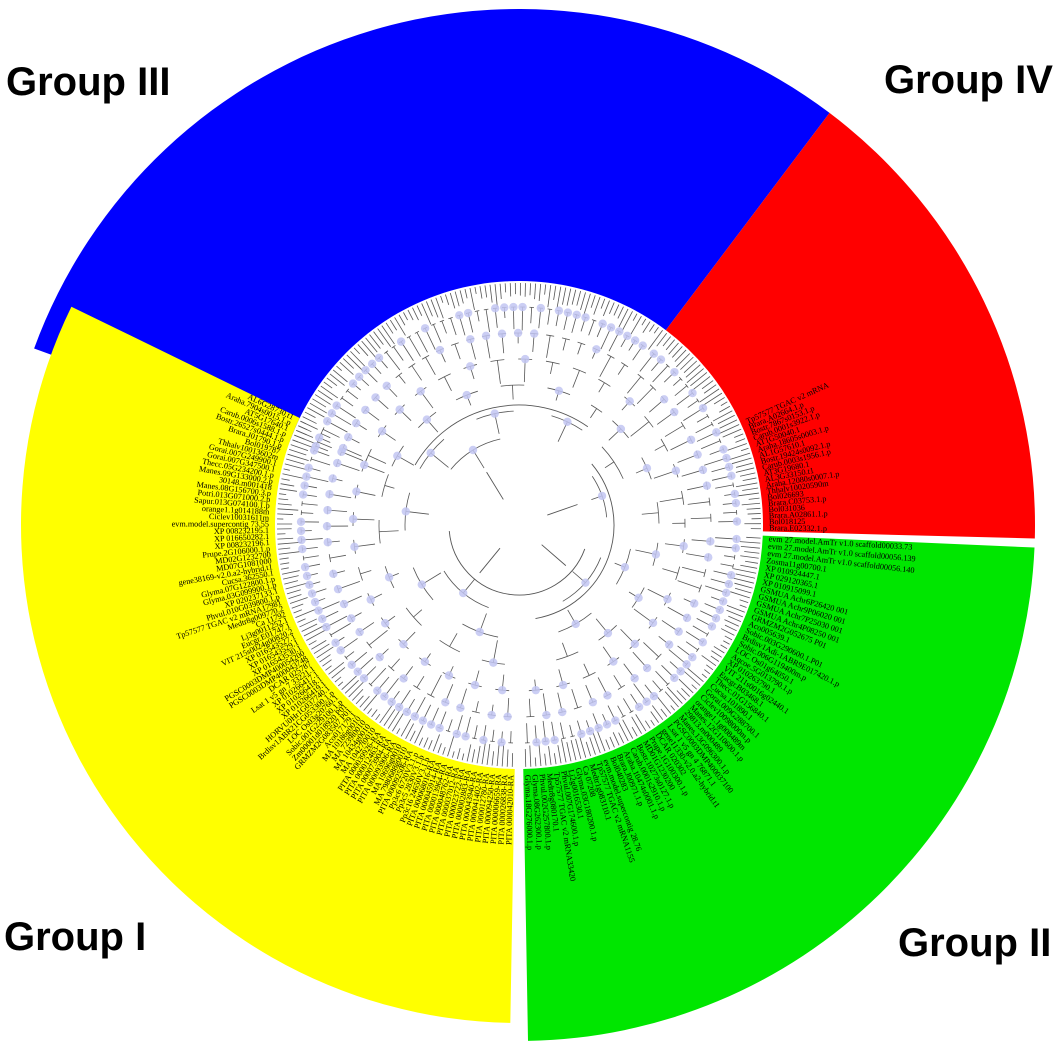 Image resolution: width=1059 pixels, height=1051 pixels. I want to click on leaf-label: orange1.1g014188m, so click(236, 510).